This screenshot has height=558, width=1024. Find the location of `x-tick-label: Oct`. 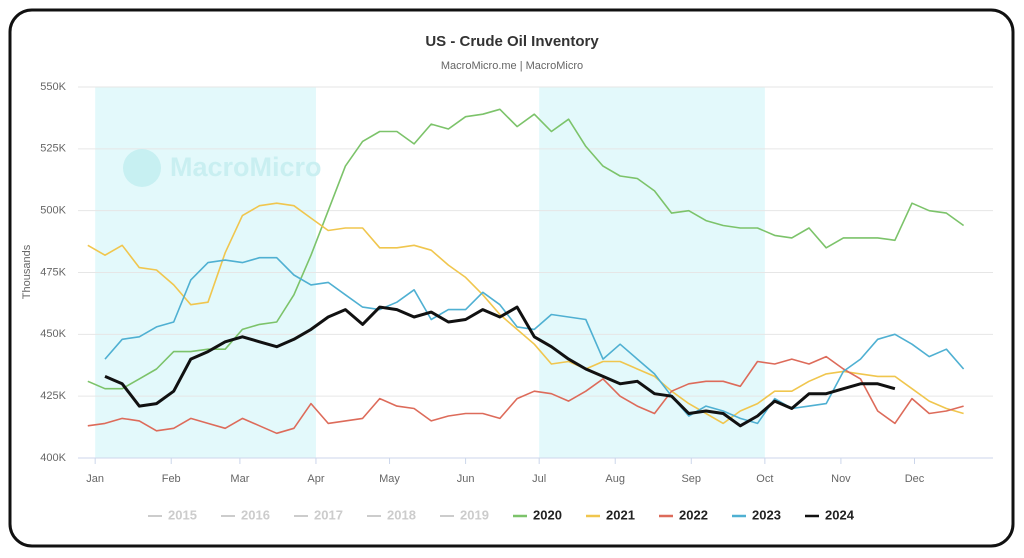

x-tick-label: Oct is located at coordinates (764, 479).